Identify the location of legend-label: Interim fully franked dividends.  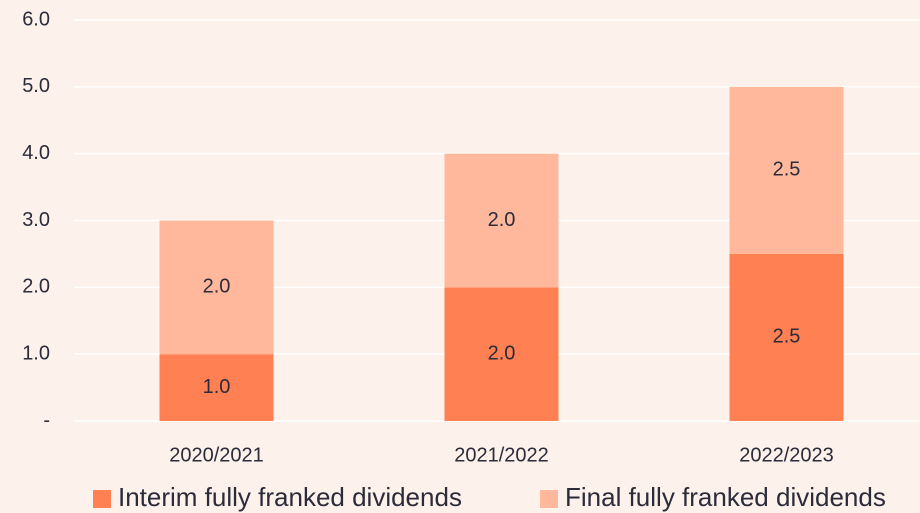
(290, 497).